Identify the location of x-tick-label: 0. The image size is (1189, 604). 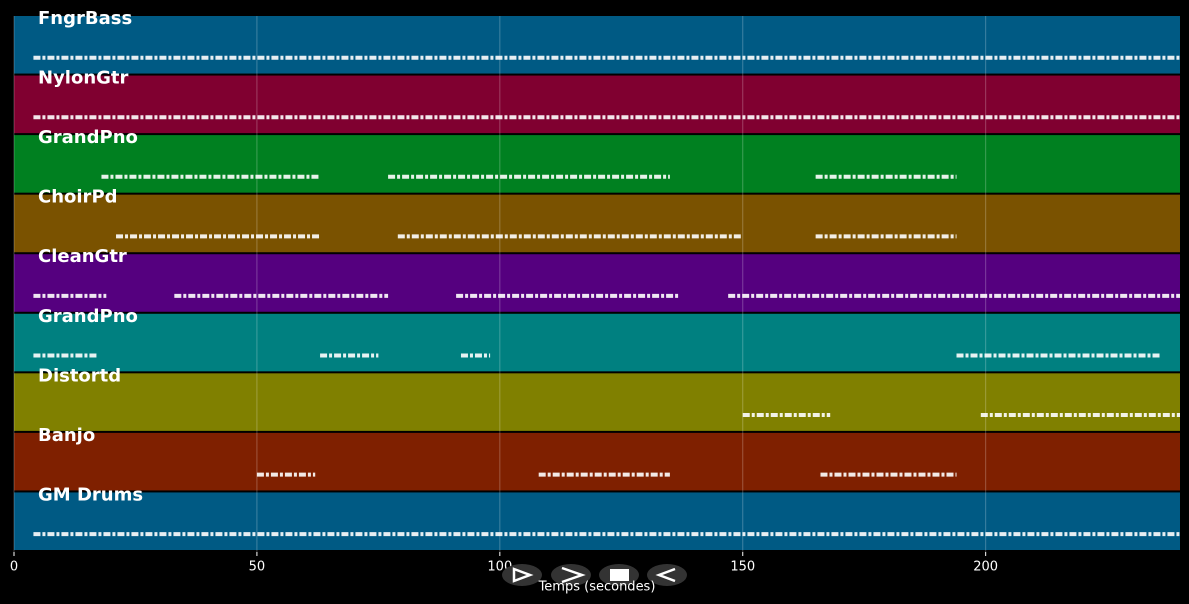
(14, 567).